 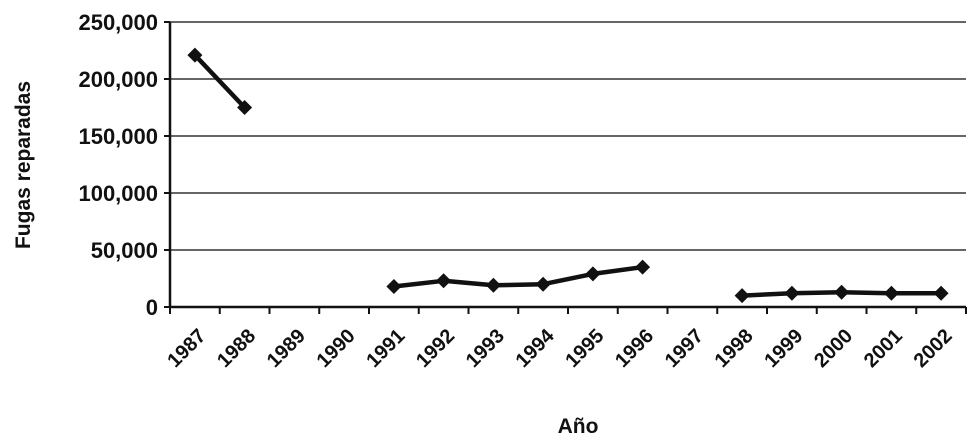 I want to click on data-point-1991, so click(x=394, y=286).